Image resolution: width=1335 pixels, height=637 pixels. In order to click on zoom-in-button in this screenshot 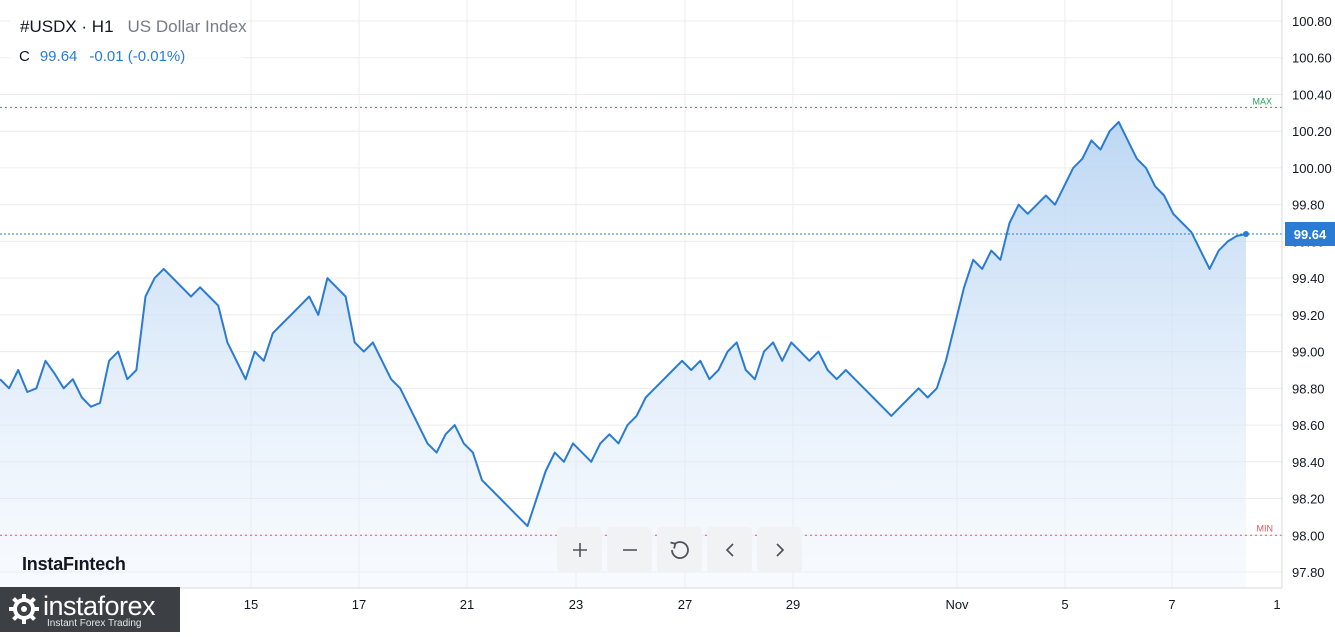, I will do `click(579, 549)`.